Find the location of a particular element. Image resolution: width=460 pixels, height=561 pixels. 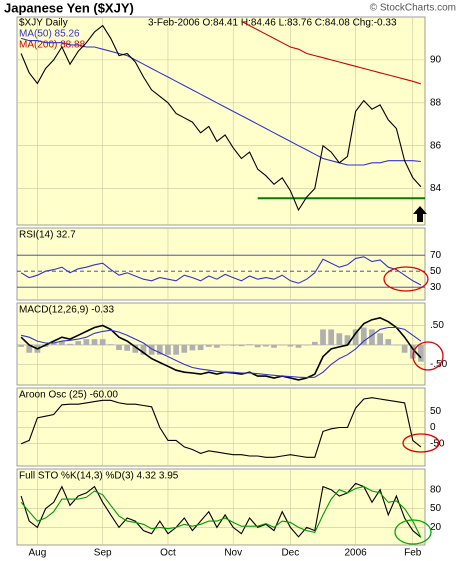

legend-entry: MA(200) 88.88 is located at coordinates (52, 45).